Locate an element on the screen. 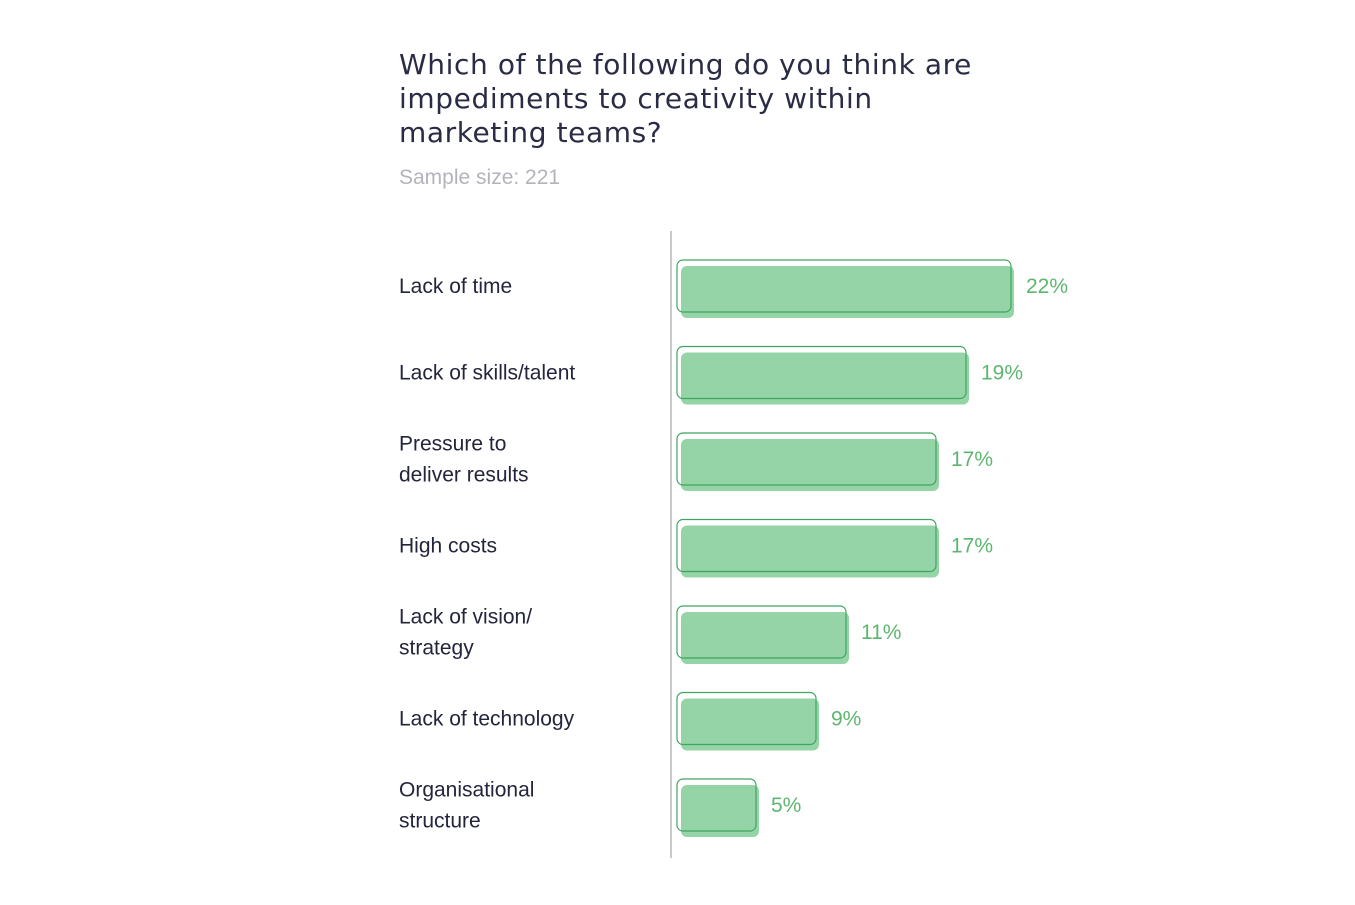 The height and width of the screenshot is (905, 1355). category-label-line: strategy is located at coordinates (436, 648).